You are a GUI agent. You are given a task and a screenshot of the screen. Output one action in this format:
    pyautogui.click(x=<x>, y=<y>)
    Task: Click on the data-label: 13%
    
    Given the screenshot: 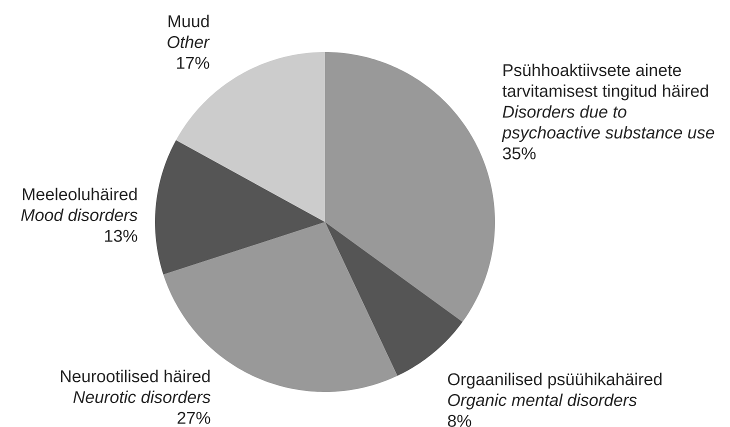 What is the action you would take?
    pyautogui.click(x=121, y=236)
    